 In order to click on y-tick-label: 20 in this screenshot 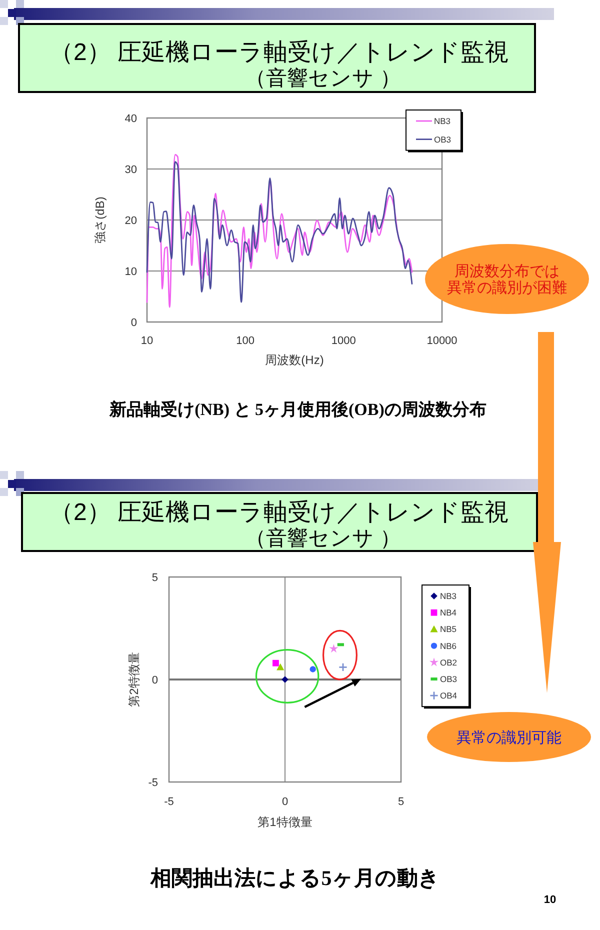, I will do `click(130, 220)`.